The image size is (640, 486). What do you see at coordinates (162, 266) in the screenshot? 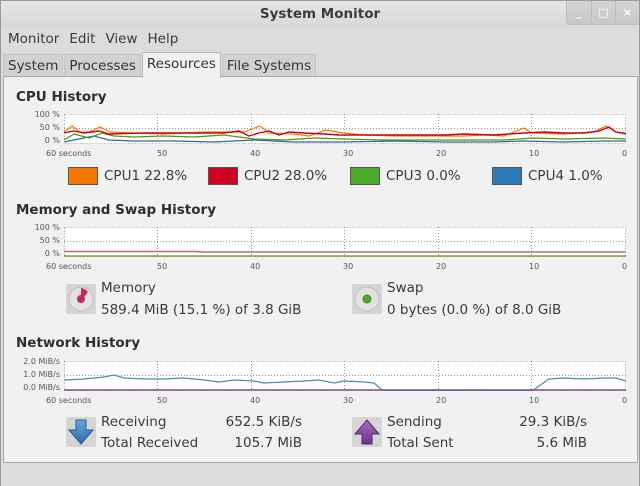
I see `mem-x-tick-50: 50` at bounding box center [162, 266].